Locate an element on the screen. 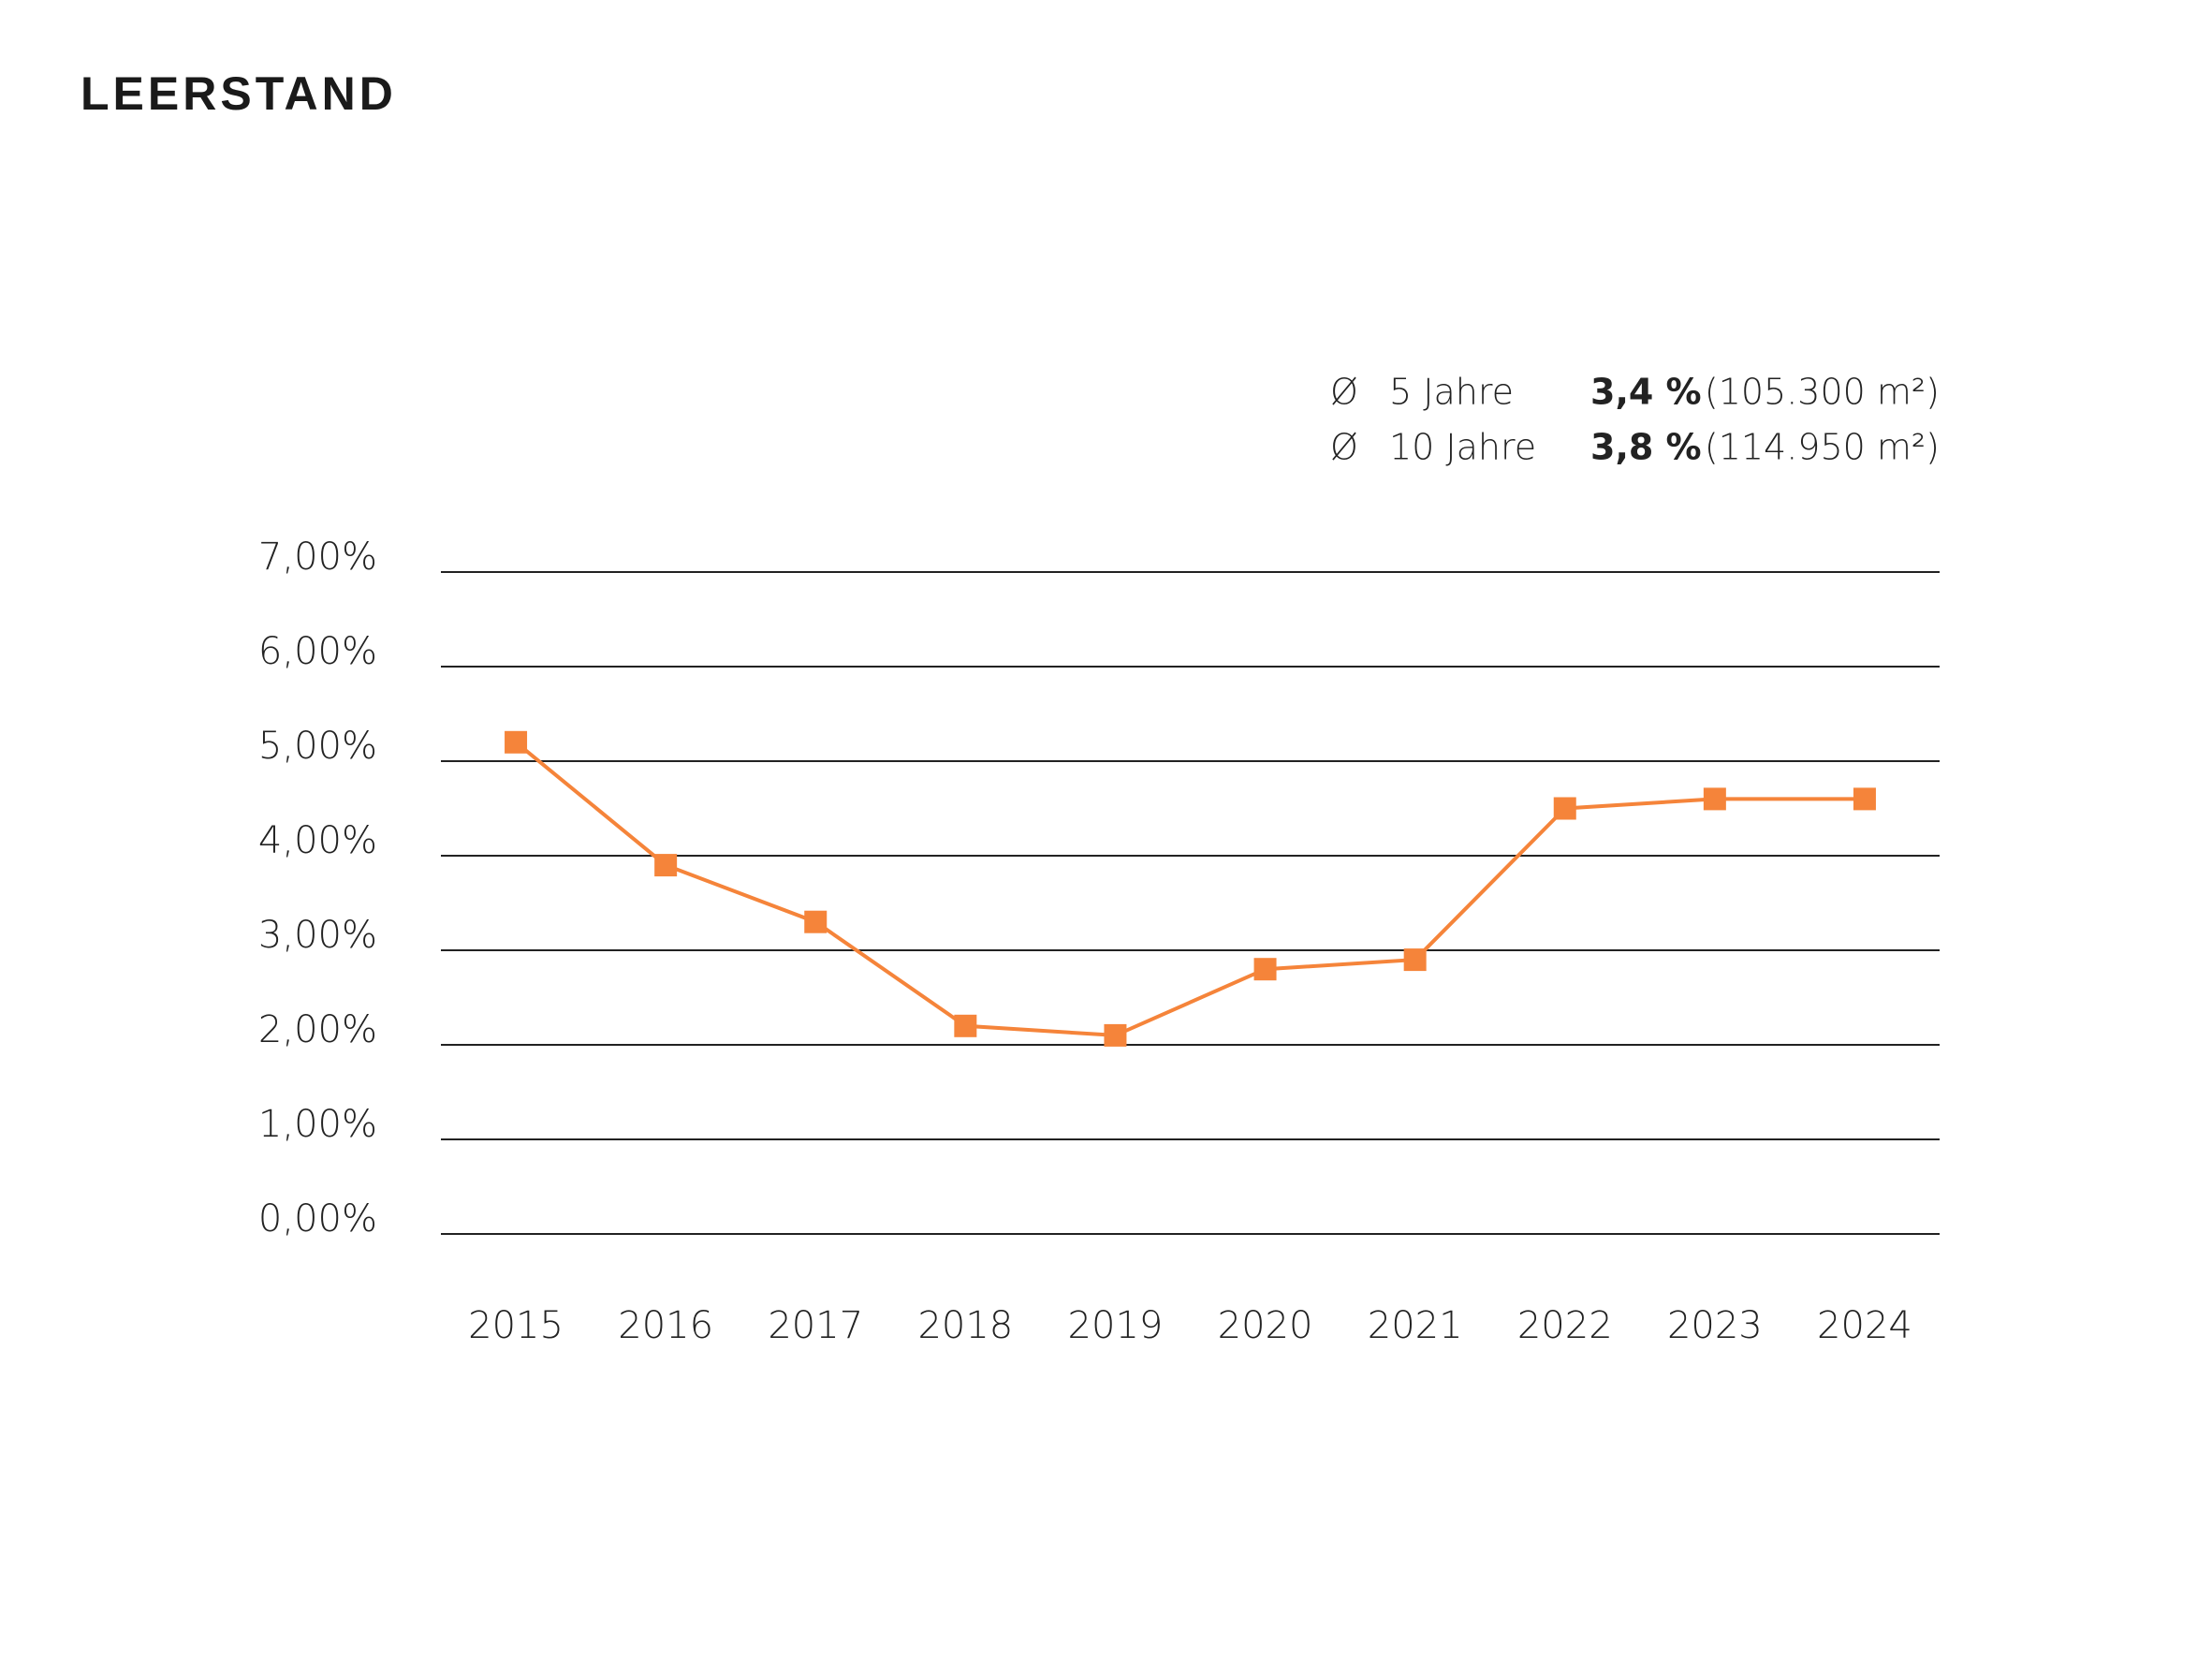 The image size is (2212, 1659). y-tick-label: 7,00% is located at coordinates (317, 557).